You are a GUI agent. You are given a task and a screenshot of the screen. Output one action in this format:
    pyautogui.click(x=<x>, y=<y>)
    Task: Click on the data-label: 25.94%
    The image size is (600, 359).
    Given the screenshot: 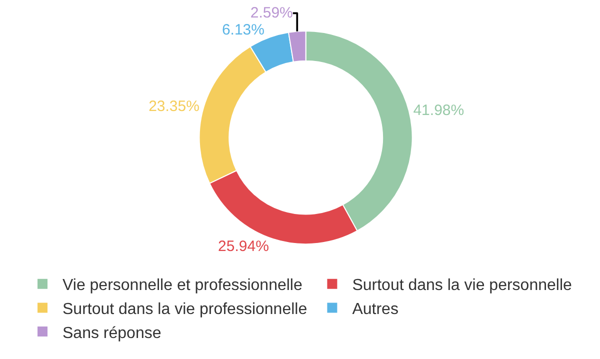 What is the action you would take?
    pyautogui.click(x=243, y=247)
    